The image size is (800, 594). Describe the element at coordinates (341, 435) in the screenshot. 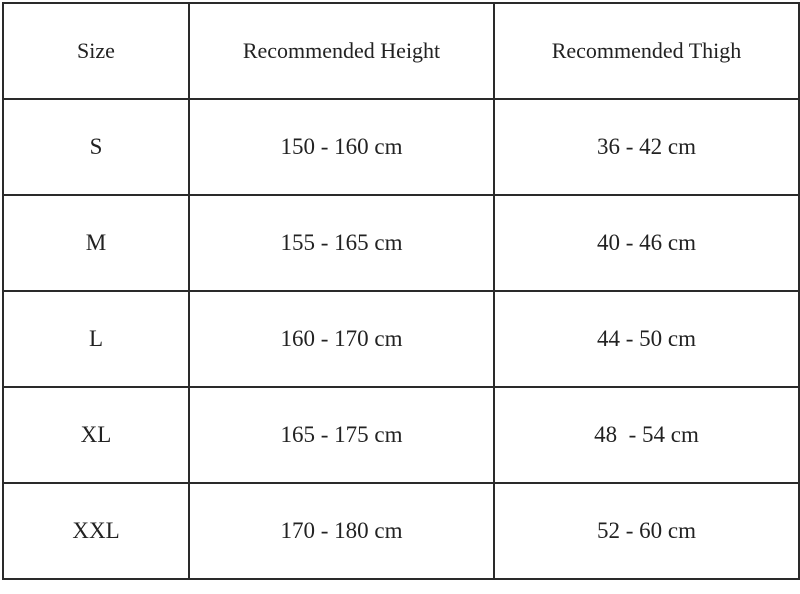

I see `height-cell: 165 - 175 cm` at that location.